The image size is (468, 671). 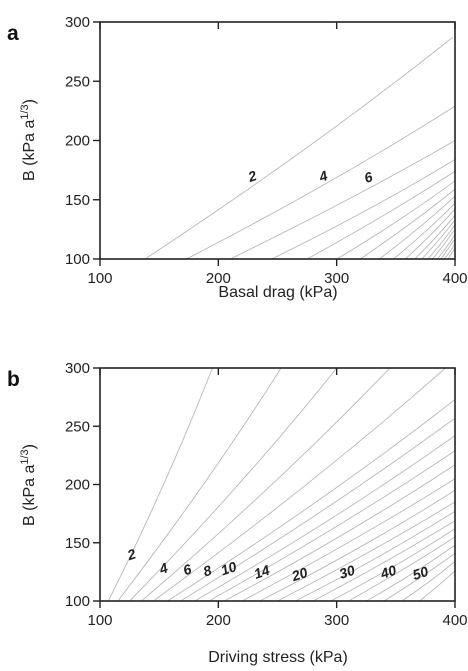 I want to click on panel-b-y-axis-title: B (kPa a1/3), so click(x=28, y=485).